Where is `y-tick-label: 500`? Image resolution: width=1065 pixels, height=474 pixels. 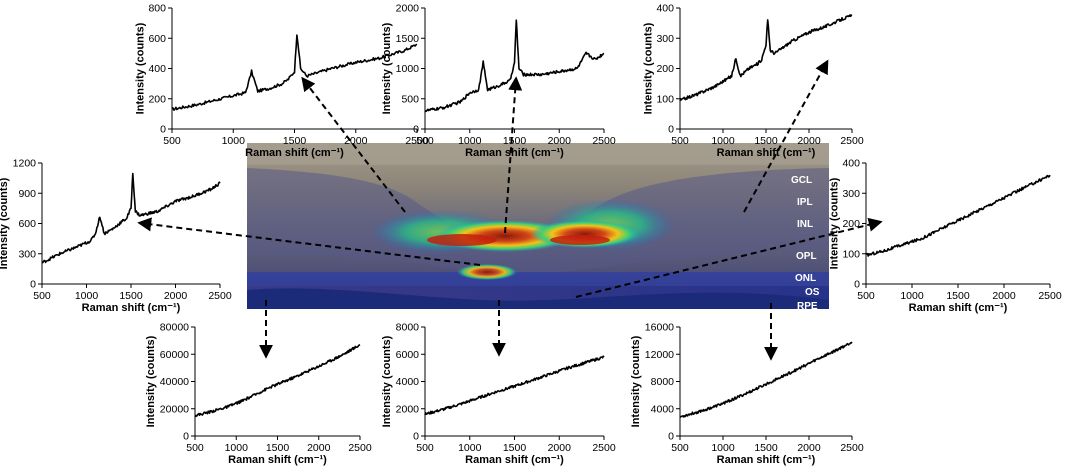
y-tick-label: 500 is located at coordinates (410, 99).